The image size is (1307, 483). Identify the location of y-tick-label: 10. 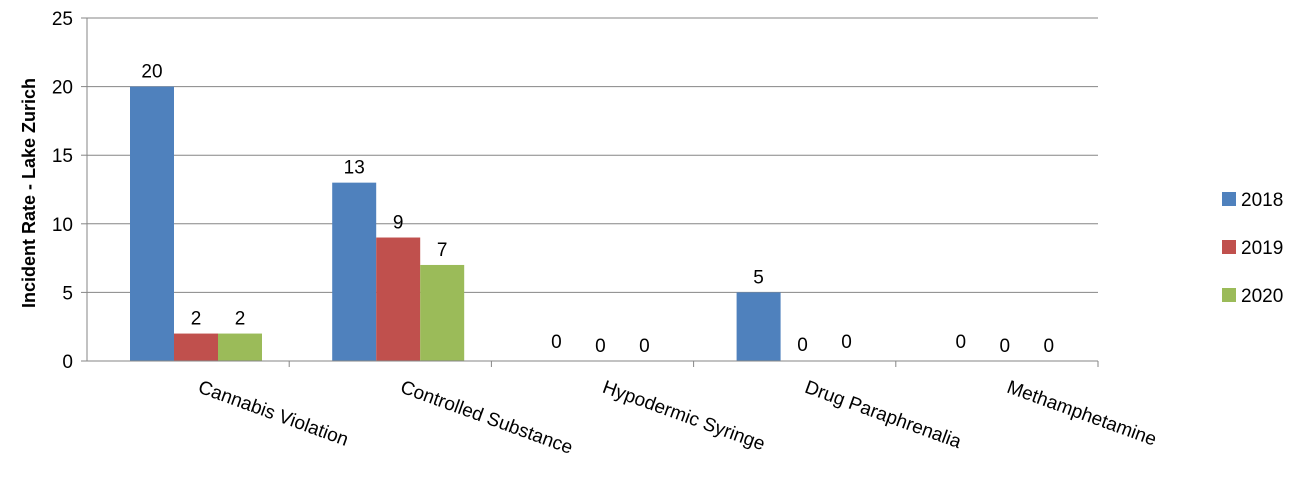
(62, 225).